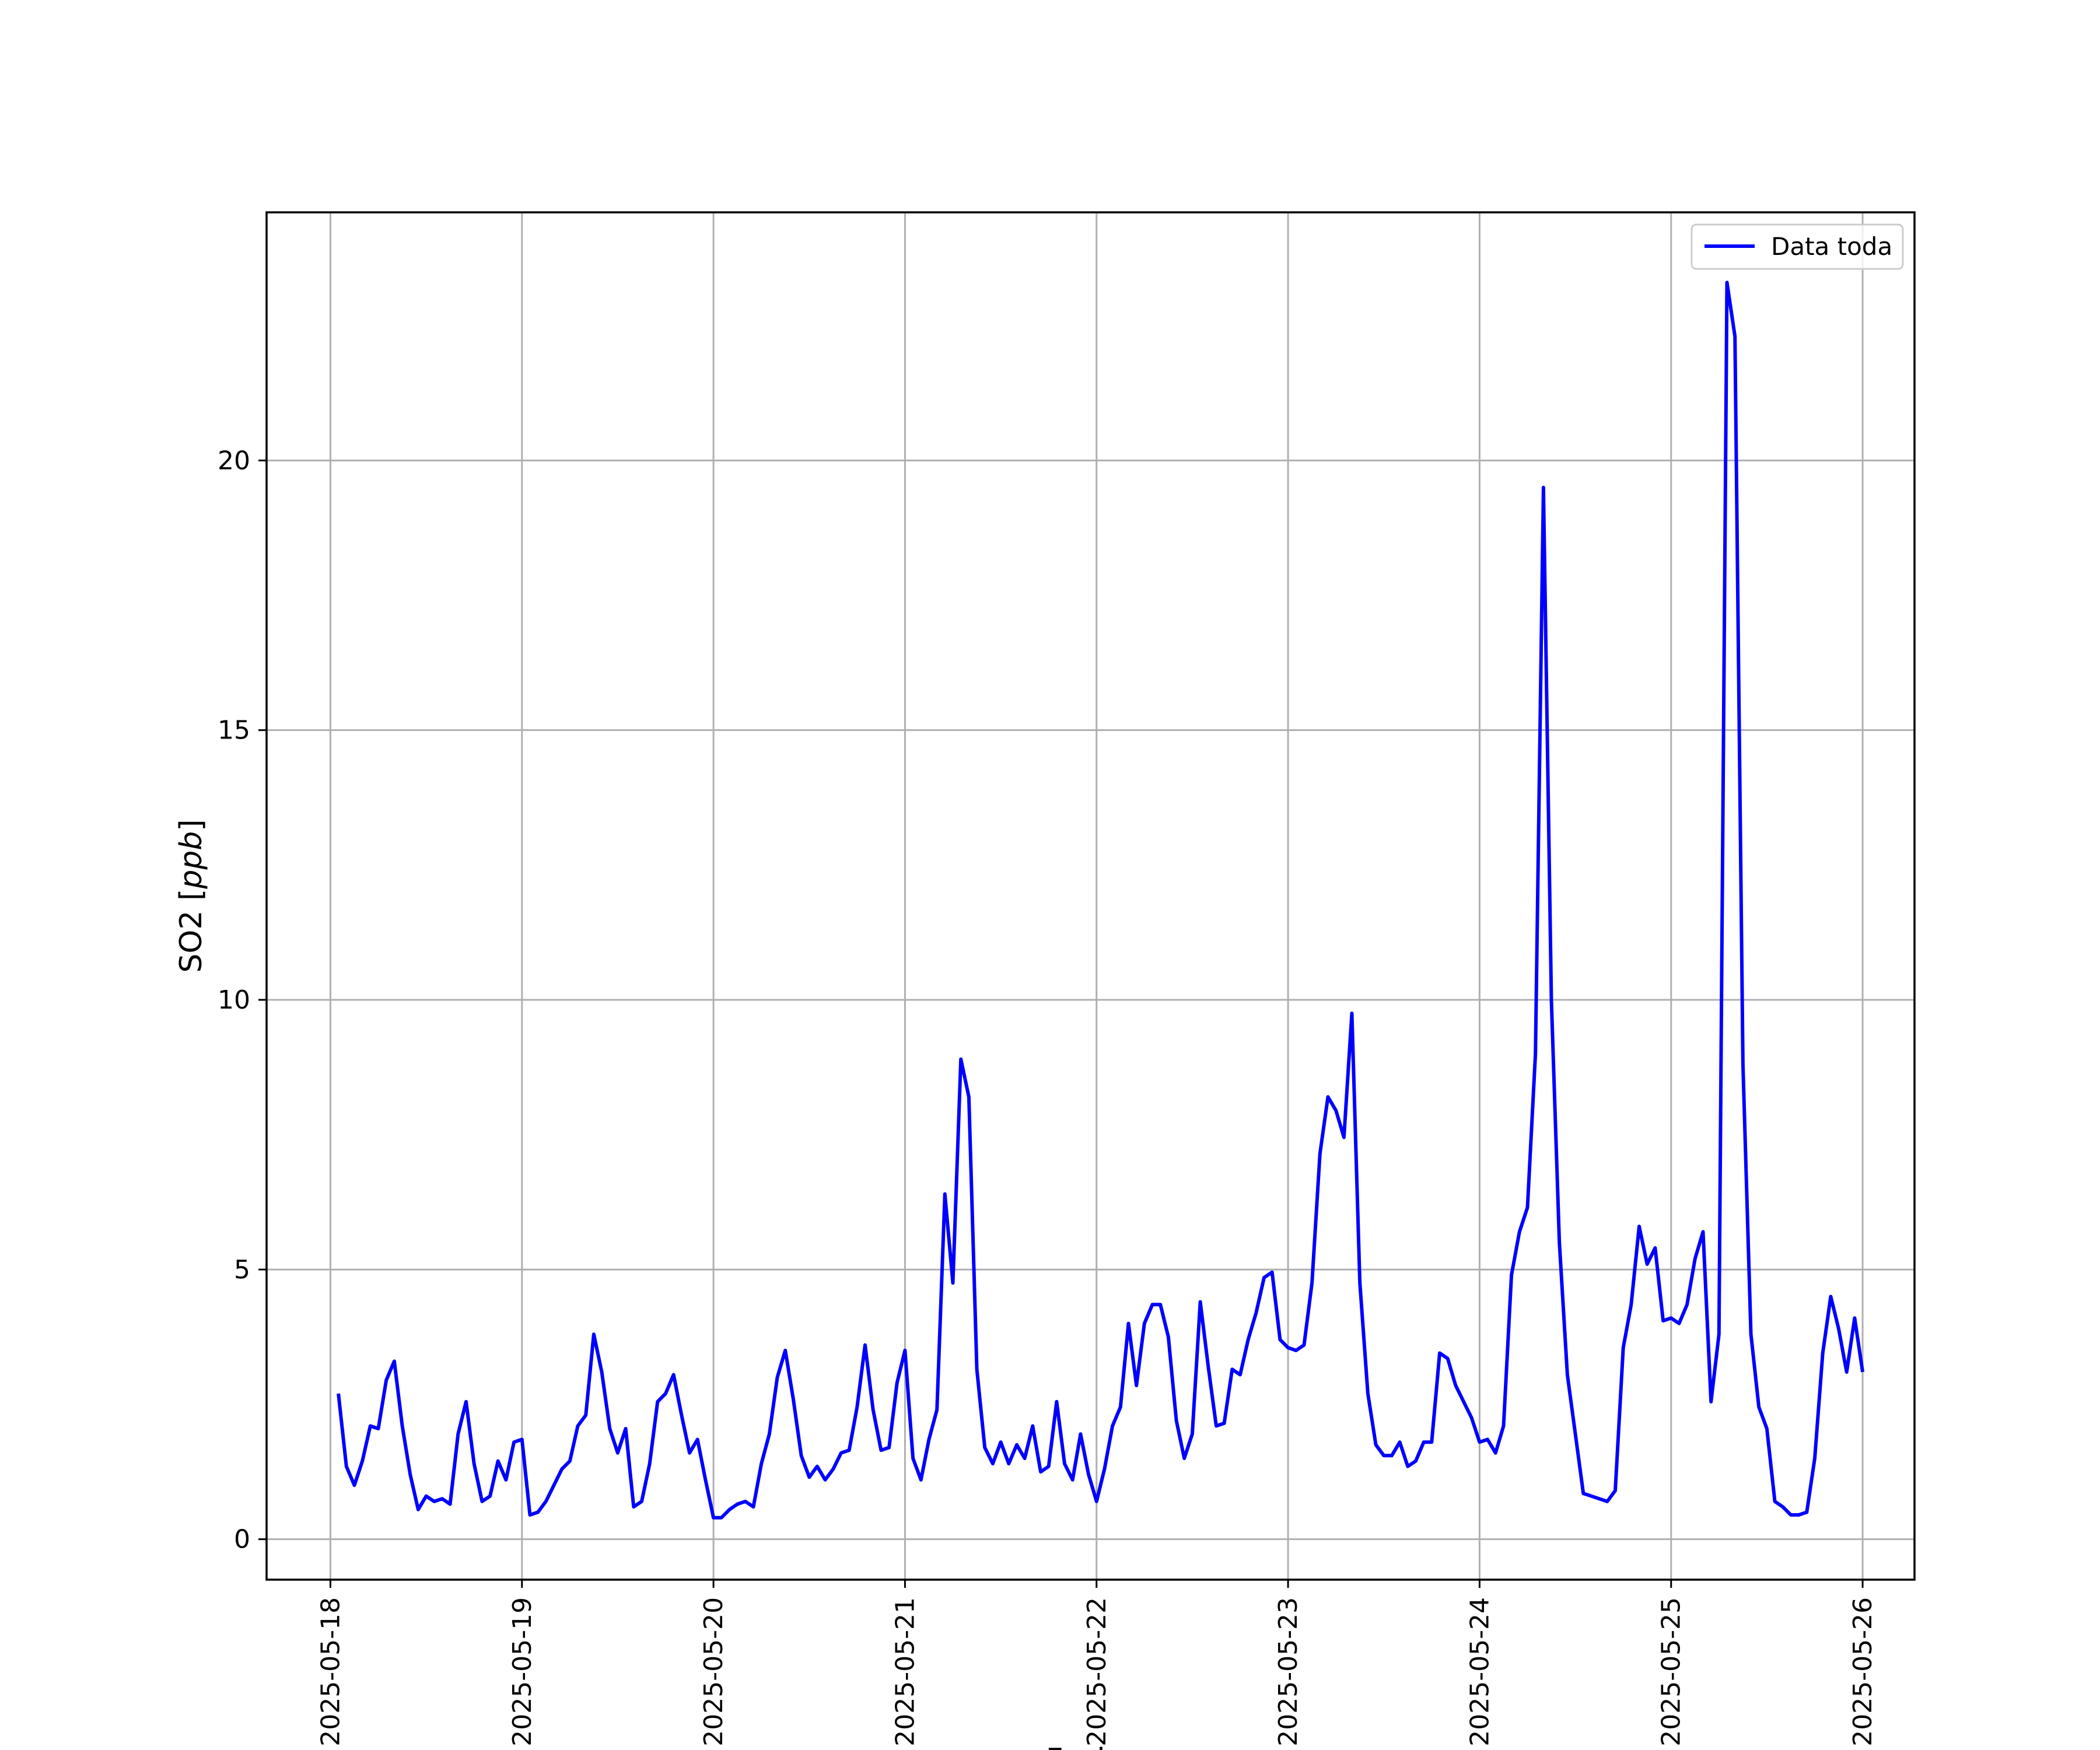 This screenshot has height=1750, width=2100. I want to click on y-tick-label: 20, so click(234, 460).